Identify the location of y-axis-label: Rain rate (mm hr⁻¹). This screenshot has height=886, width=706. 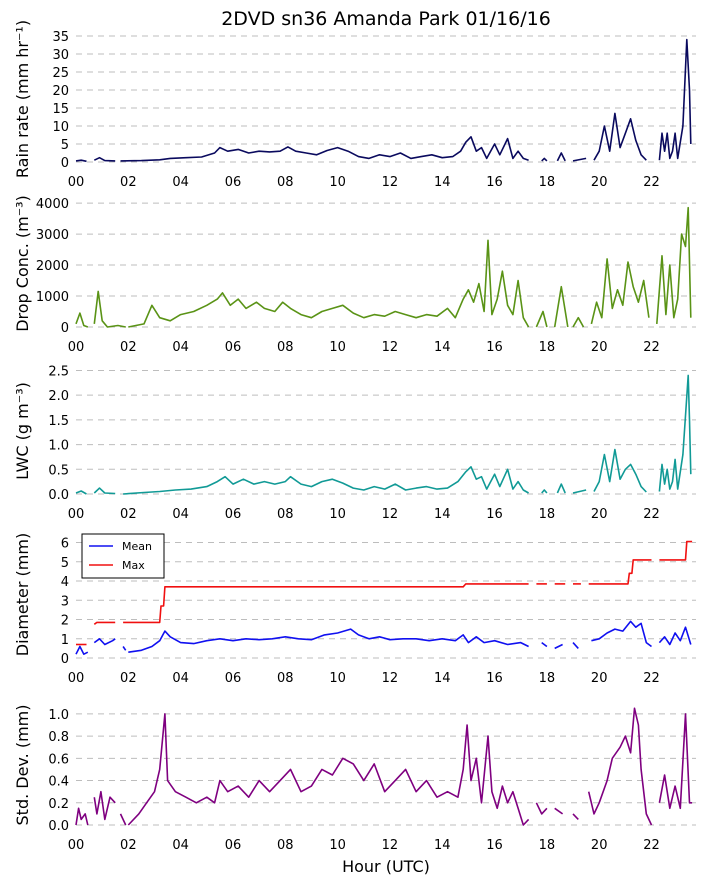
(22, 99).